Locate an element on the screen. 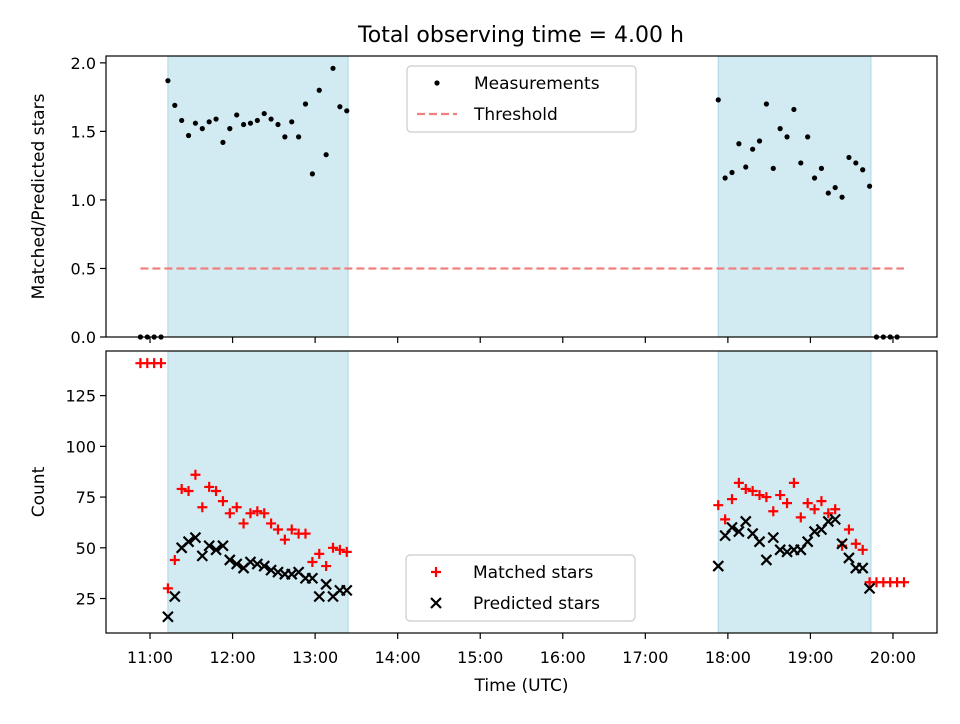 The image size is (960, 724). legend-marker-predicted is located at coordinates (436, 603).